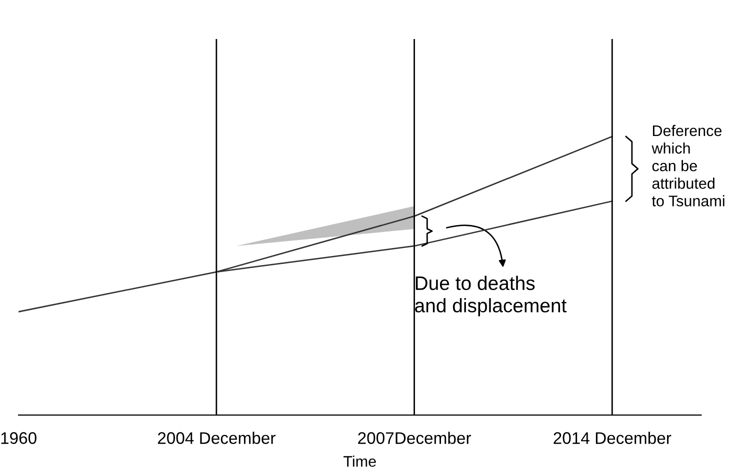 This screenshot has height=476, width=742. Describe the element at coordinates (613, 438) in the screenshot. I see `x-tick-label: 2014 December` at that location.